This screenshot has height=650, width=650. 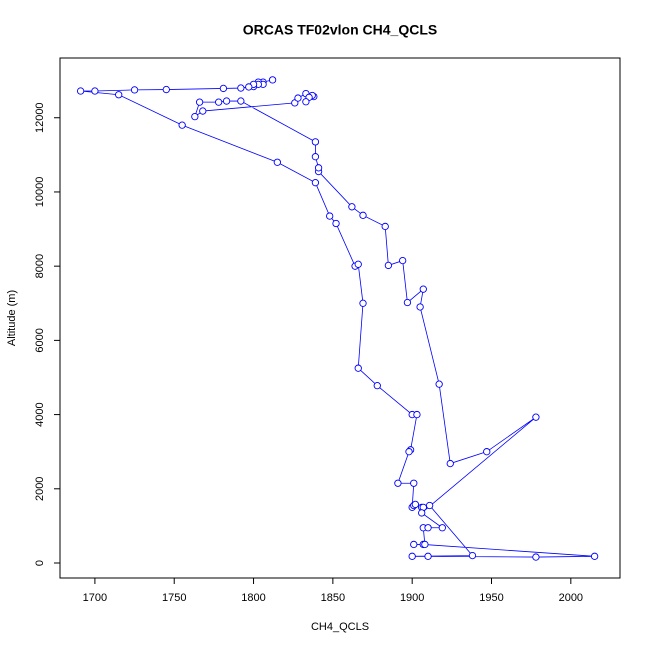 What do you see at coordinates (174, 598) in the screenshot?
I see `x-tick-label: 1750` at bounding box center [174, 598].